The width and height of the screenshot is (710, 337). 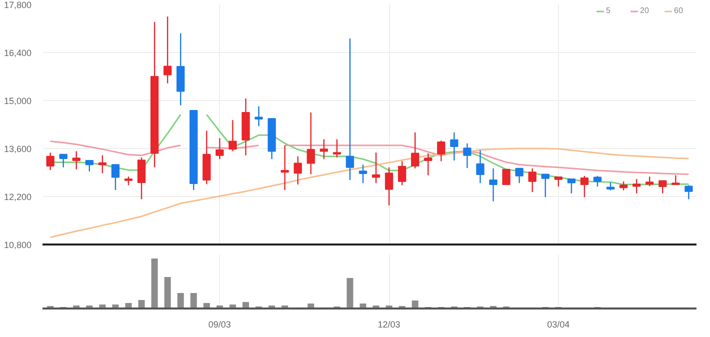 I want to click on y-tick-label: 17,800, so click(x=18, y=5).